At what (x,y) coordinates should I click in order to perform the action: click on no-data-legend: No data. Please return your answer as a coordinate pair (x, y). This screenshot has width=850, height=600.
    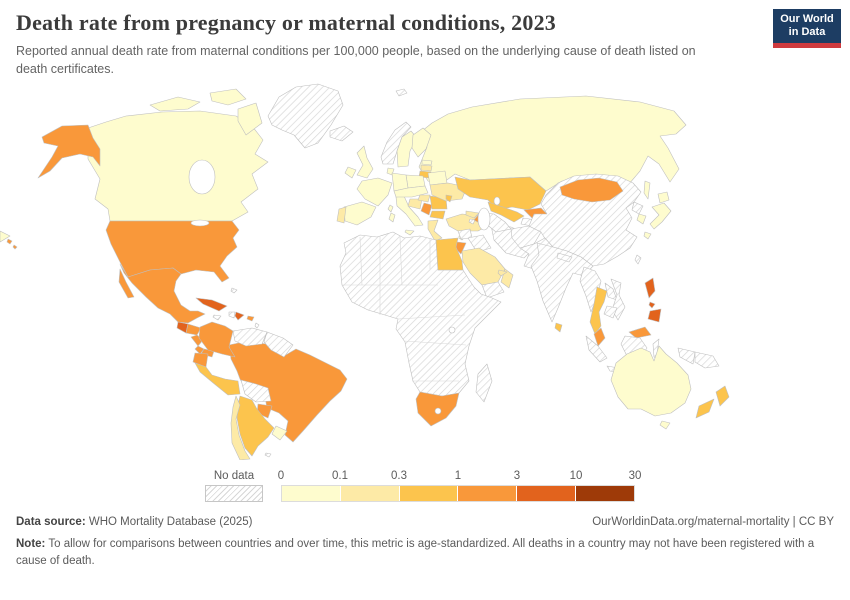
    Looking at the image, I should click on (234, 486).